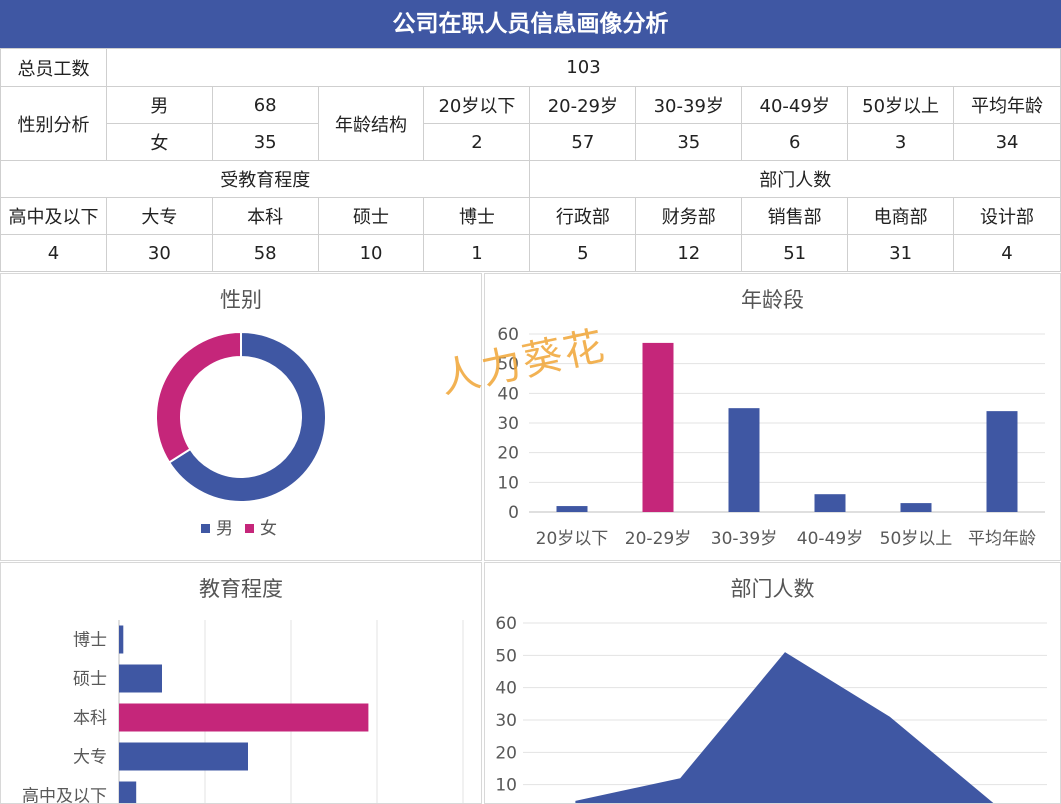  Describe the element at coordinates (795, 142) in the screenshot. I see `age-value-cell: 6` at that location.